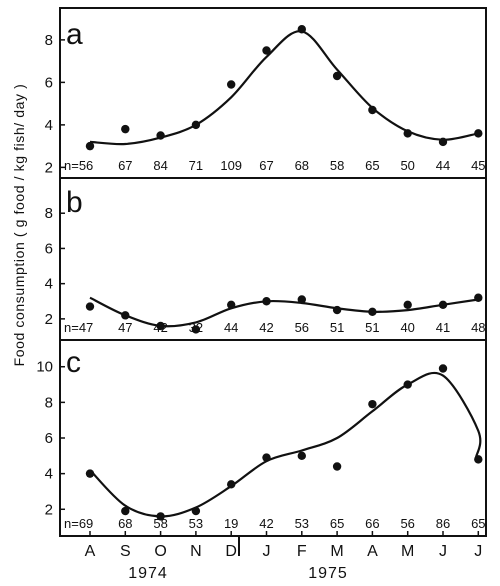 This screenshot has height=586, width=500. I want to click on sample-size-label: n=47, so click(78, 327).